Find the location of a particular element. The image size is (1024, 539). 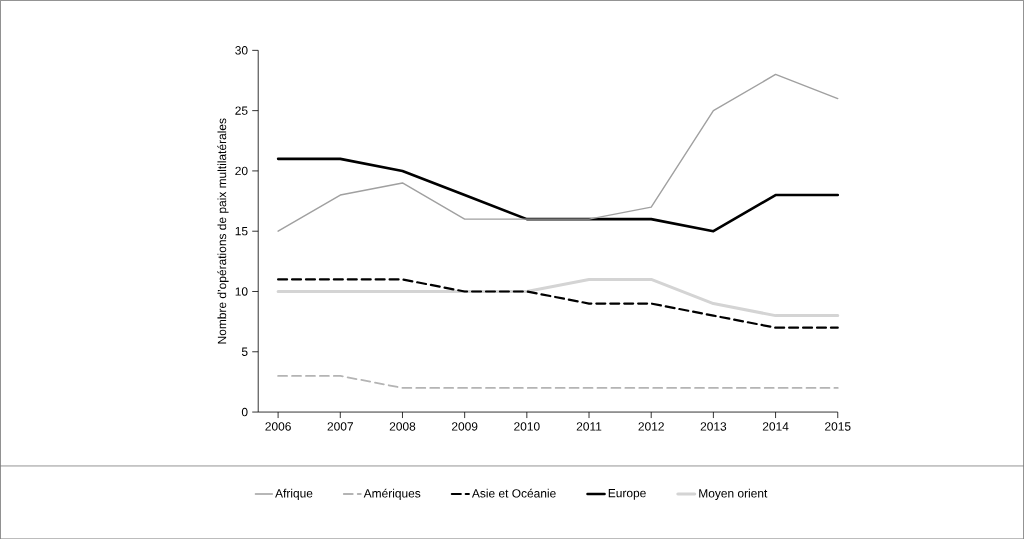

x-tick-label: 2011 is located at coordinates (589, 426).